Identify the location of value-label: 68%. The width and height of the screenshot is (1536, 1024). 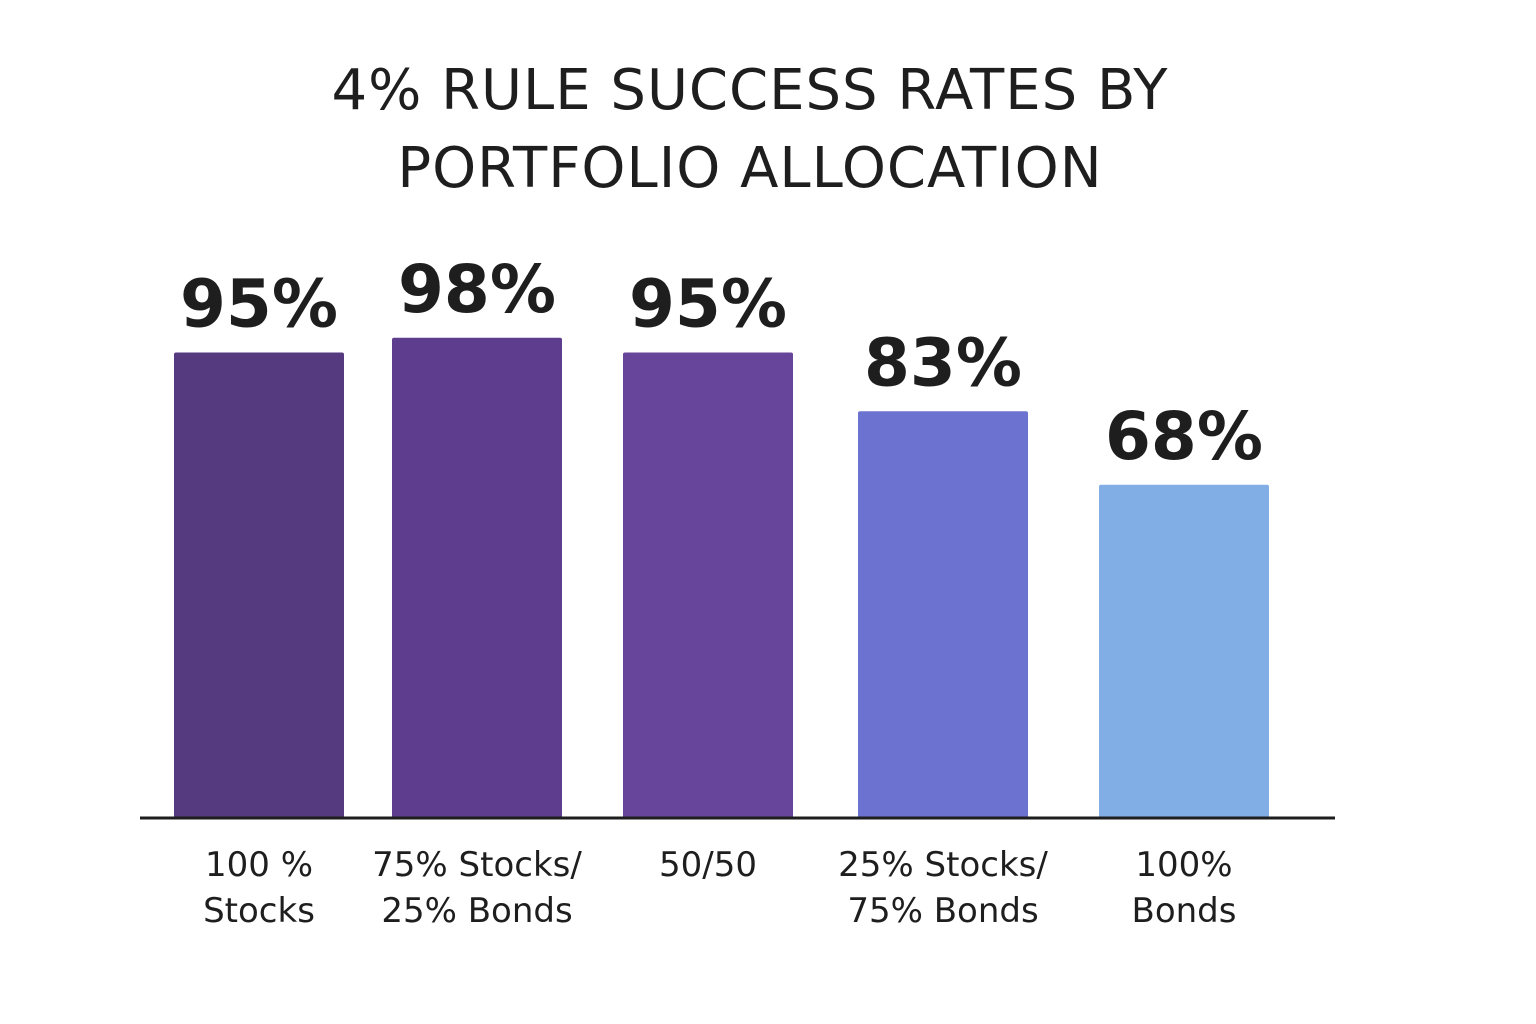
(1184, 436).